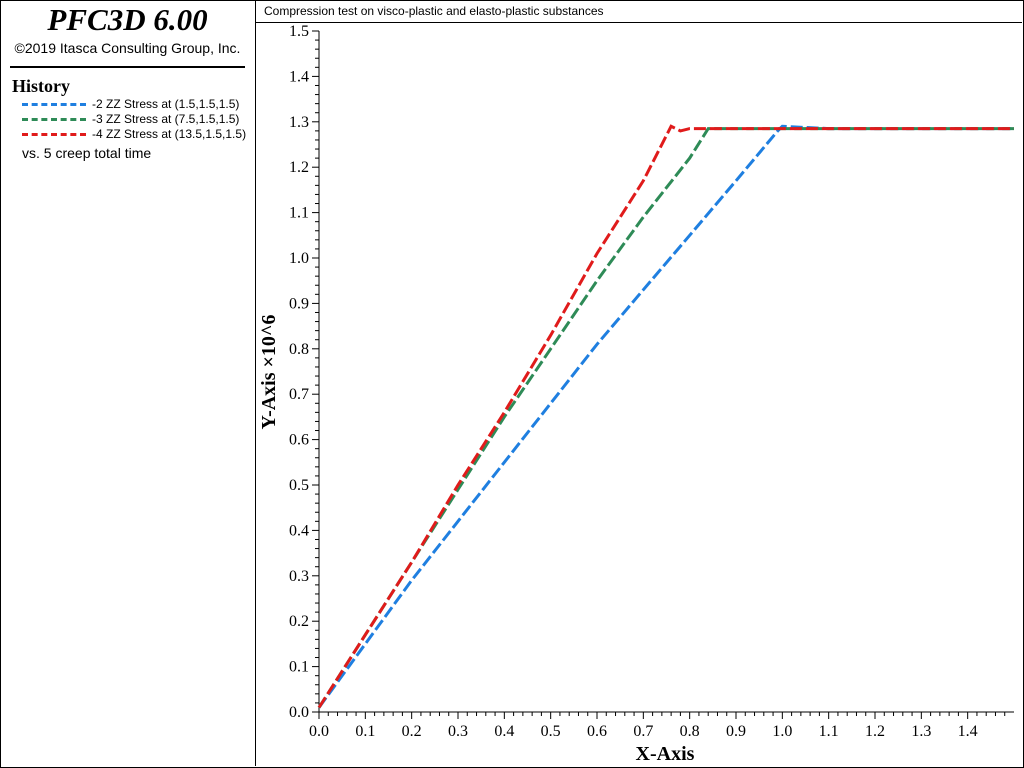 This screenshot has width=1024, height=768. Describe the element at coordinates (299, 349) in the screenshot. I see `y-tick-label: 0.8` at that location.